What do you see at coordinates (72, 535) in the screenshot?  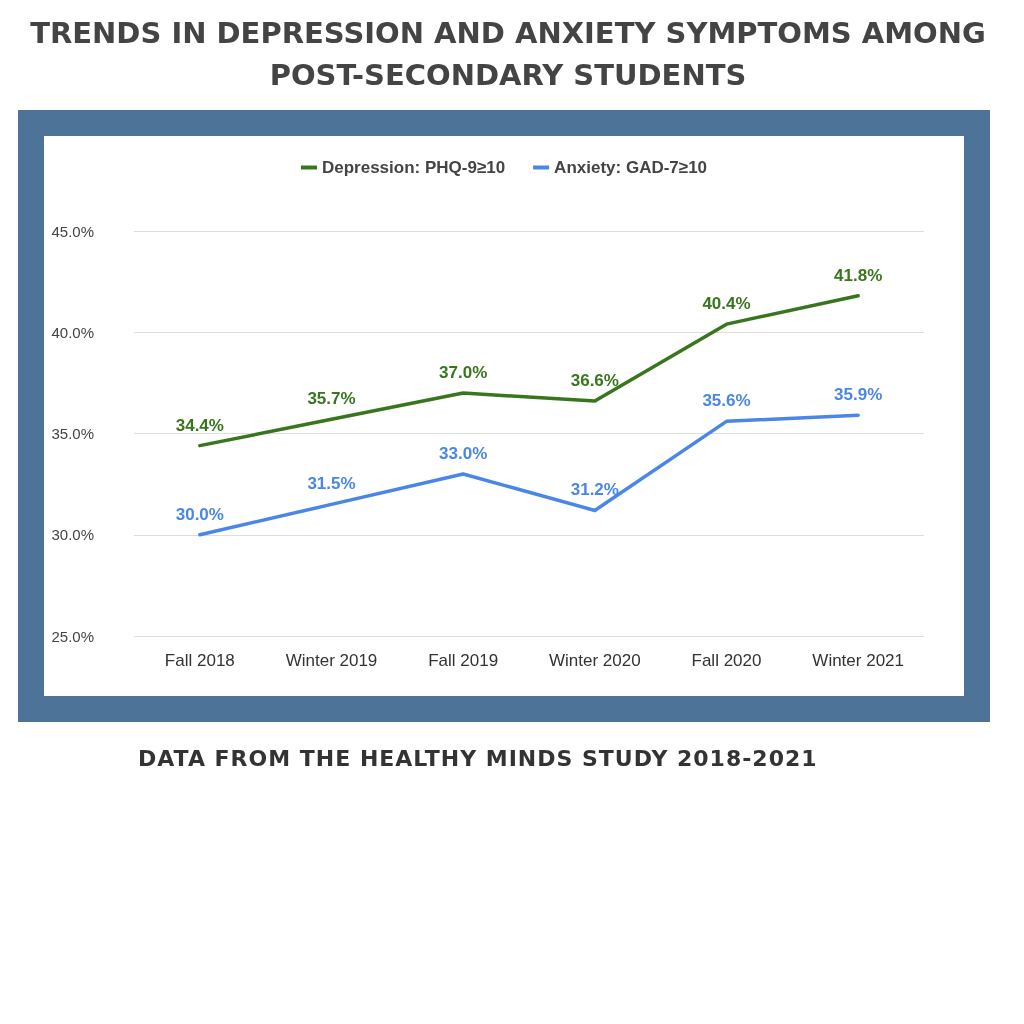 I see `y-tick-label: 30.0%` at bounding box center [72, 535].